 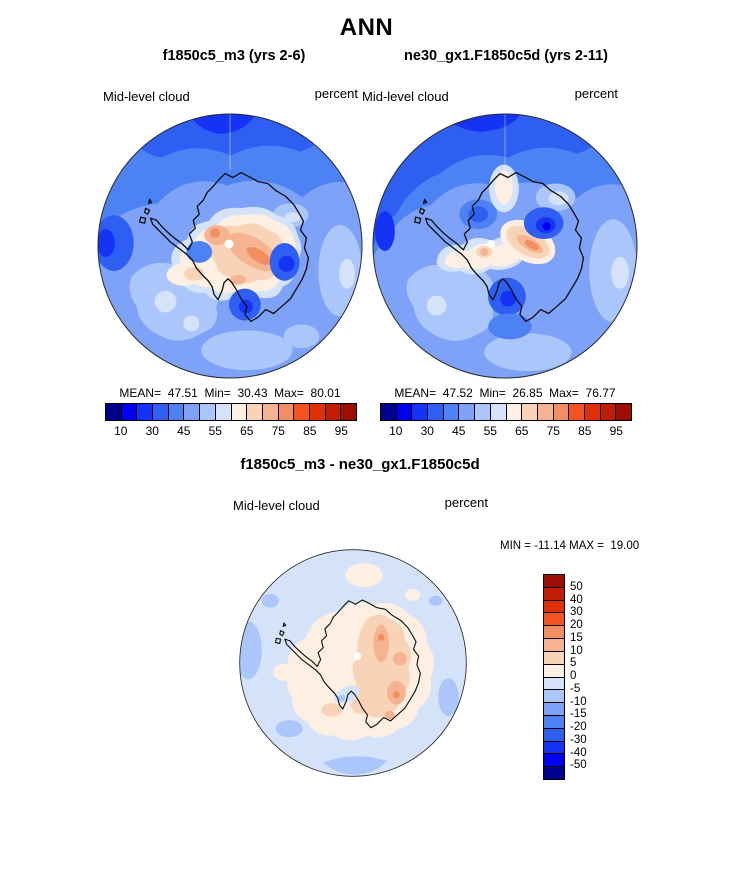 I want to click on colorbar-tick-label: -15, so click(x=578, y=714).